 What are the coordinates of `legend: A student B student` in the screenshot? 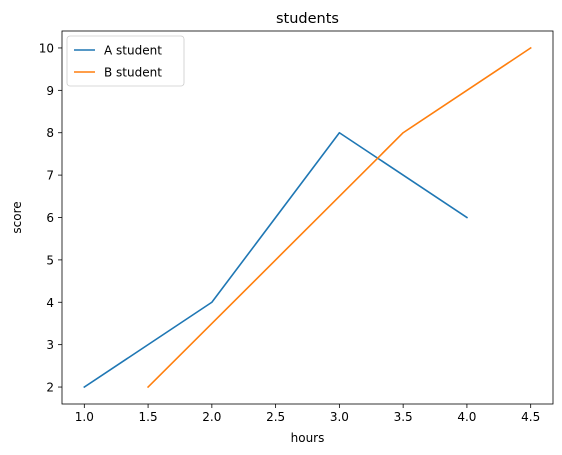 It's located at (125, 61).